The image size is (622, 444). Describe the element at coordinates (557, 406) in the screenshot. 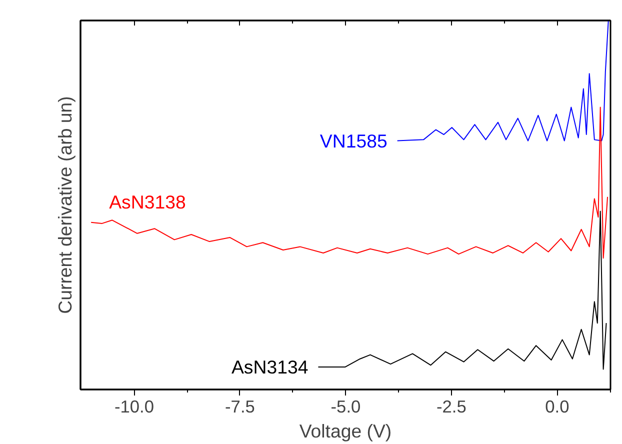

I see `x-tick-label: 0.0` at that location.